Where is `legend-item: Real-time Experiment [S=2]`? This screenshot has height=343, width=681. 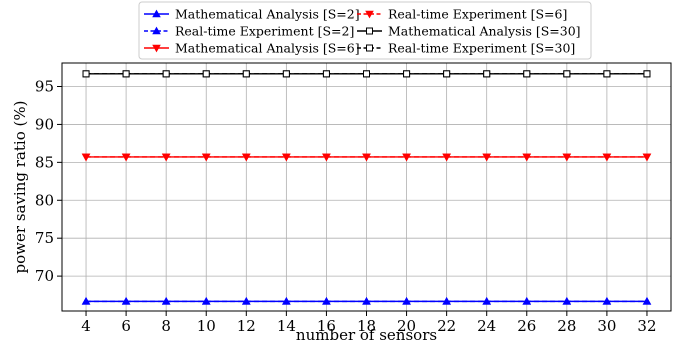
legend-item: Real-time Experiment [S=2] is located at coordinates (249, 31).